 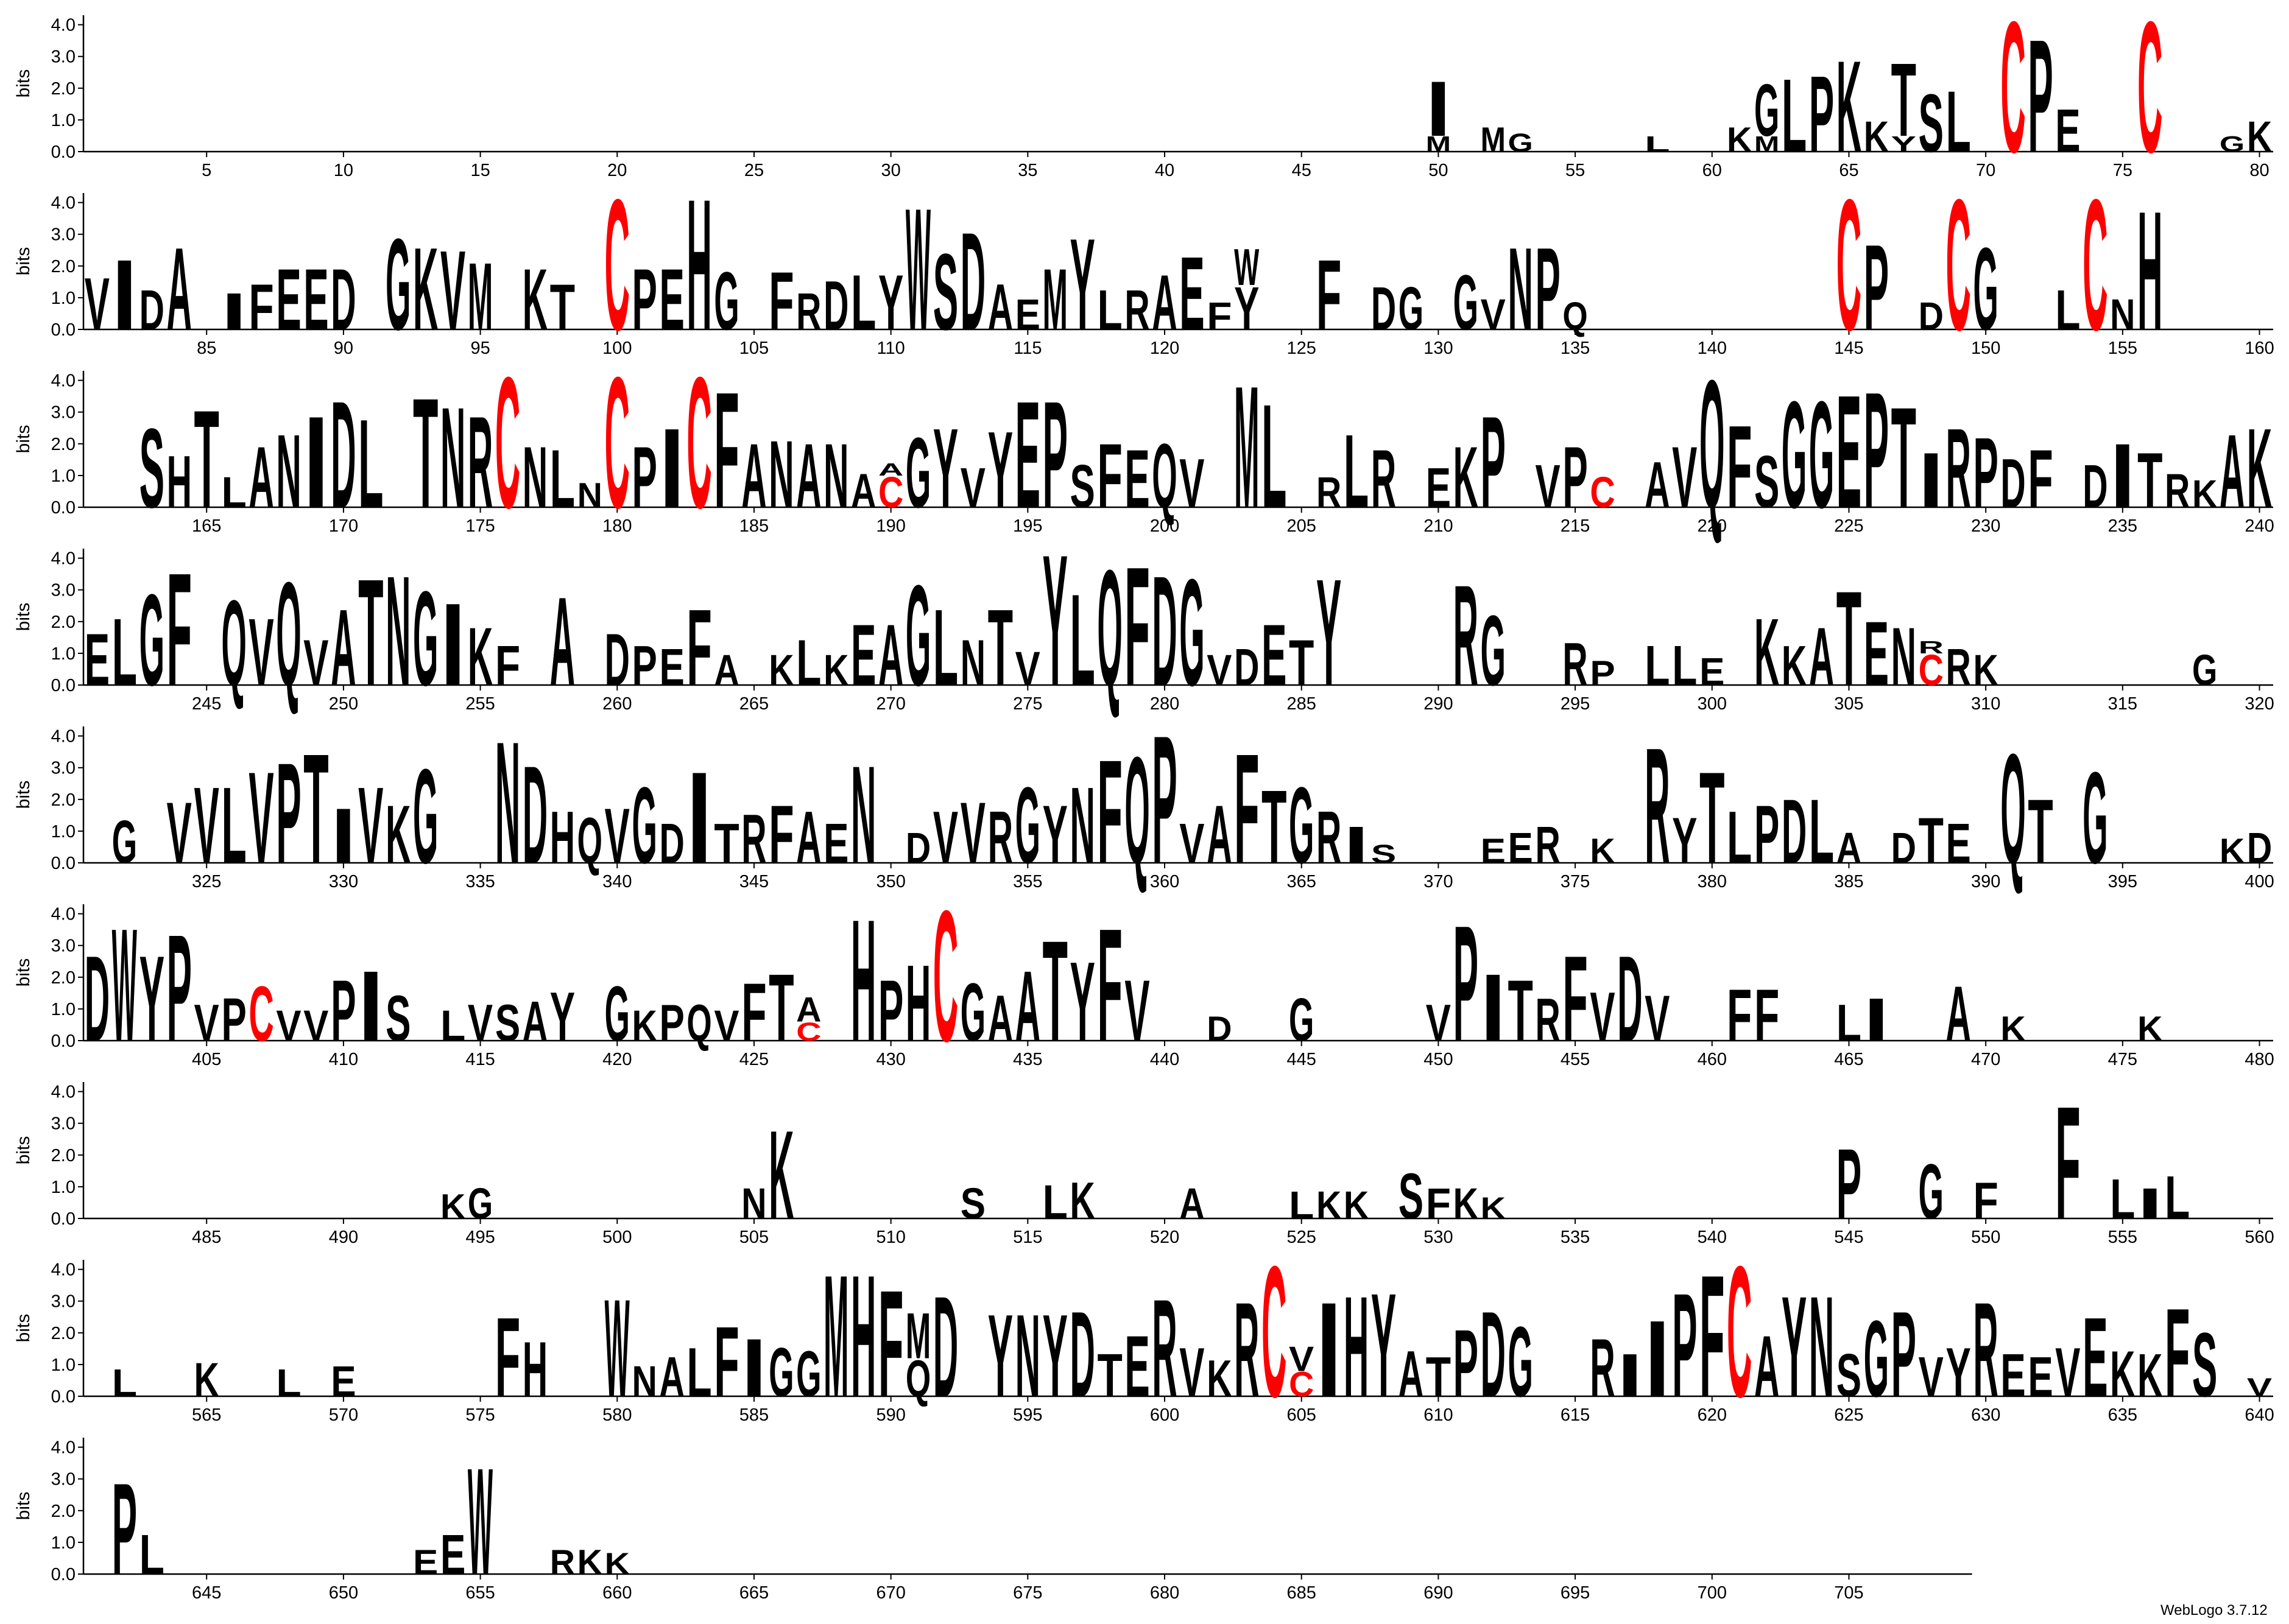 What do you see at coordinates (2123, 1237) in the screenshot?
I see `x-tick-label: 555` at bounding box center [2123, 1237].